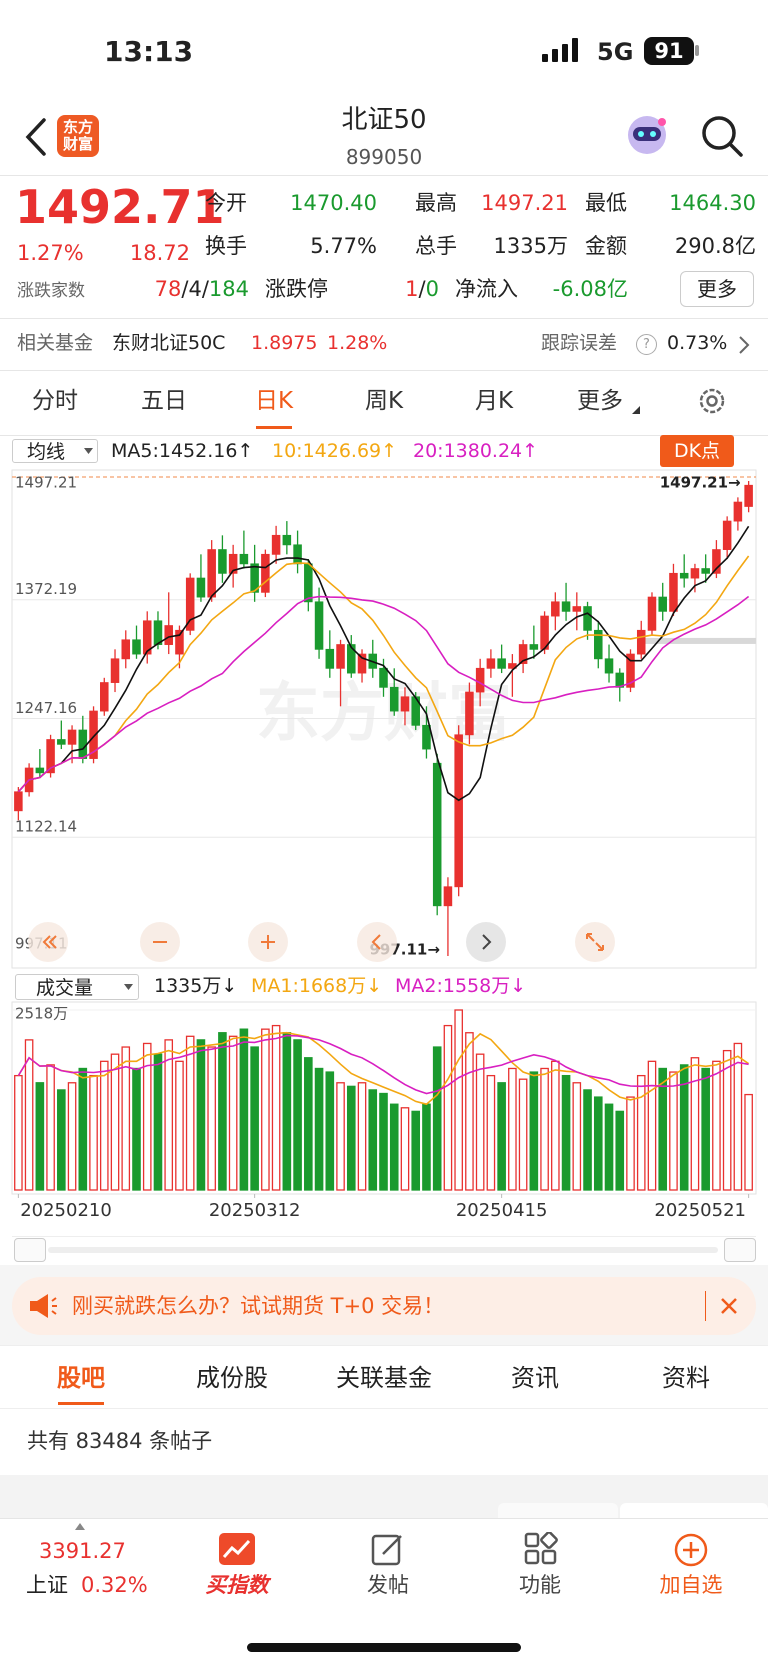 The height and width of the screenshot is (1665, 768). I want to click on period-tab: 五日, so click(164, 401).